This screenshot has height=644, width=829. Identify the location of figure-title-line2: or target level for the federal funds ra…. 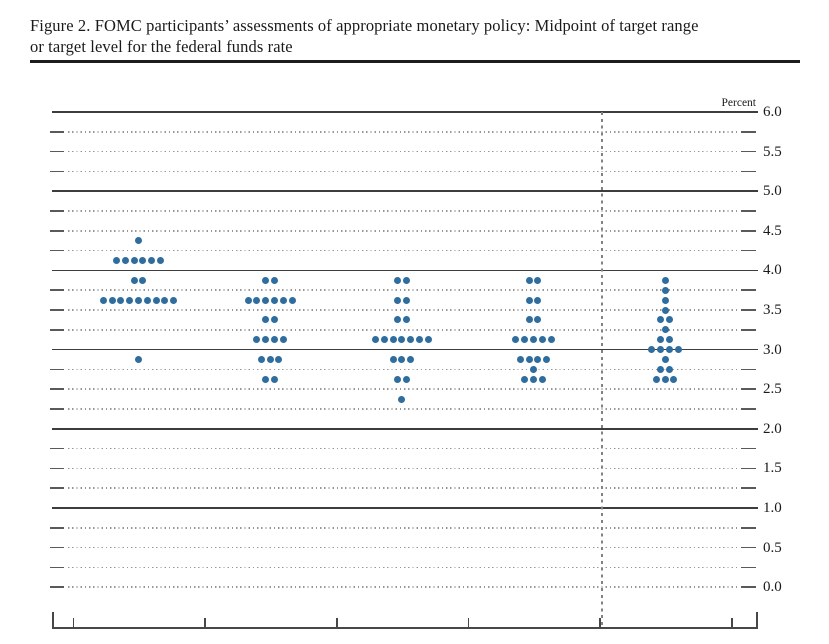
(161, 46).